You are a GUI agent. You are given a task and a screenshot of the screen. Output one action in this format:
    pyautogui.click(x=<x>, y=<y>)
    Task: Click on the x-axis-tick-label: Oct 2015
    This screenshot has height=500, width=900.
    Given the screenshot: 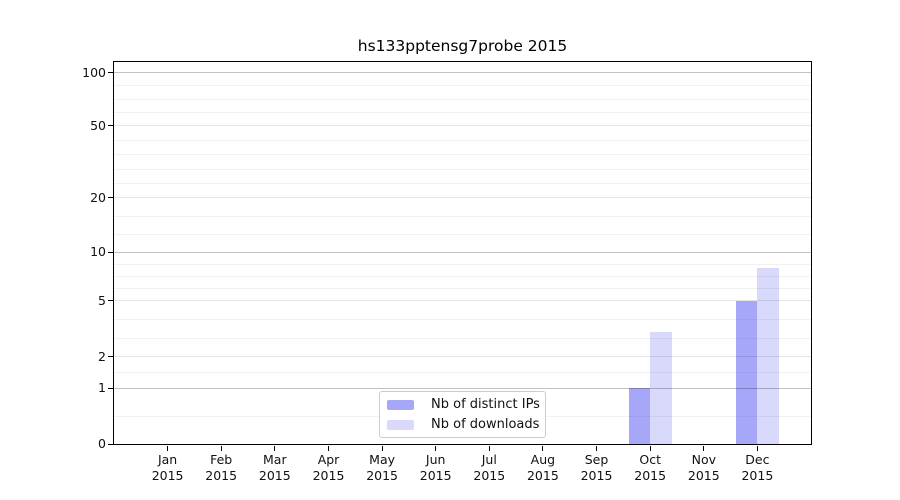 What is the action you would take?
    pyautogui.click(x=650, y=467)
    